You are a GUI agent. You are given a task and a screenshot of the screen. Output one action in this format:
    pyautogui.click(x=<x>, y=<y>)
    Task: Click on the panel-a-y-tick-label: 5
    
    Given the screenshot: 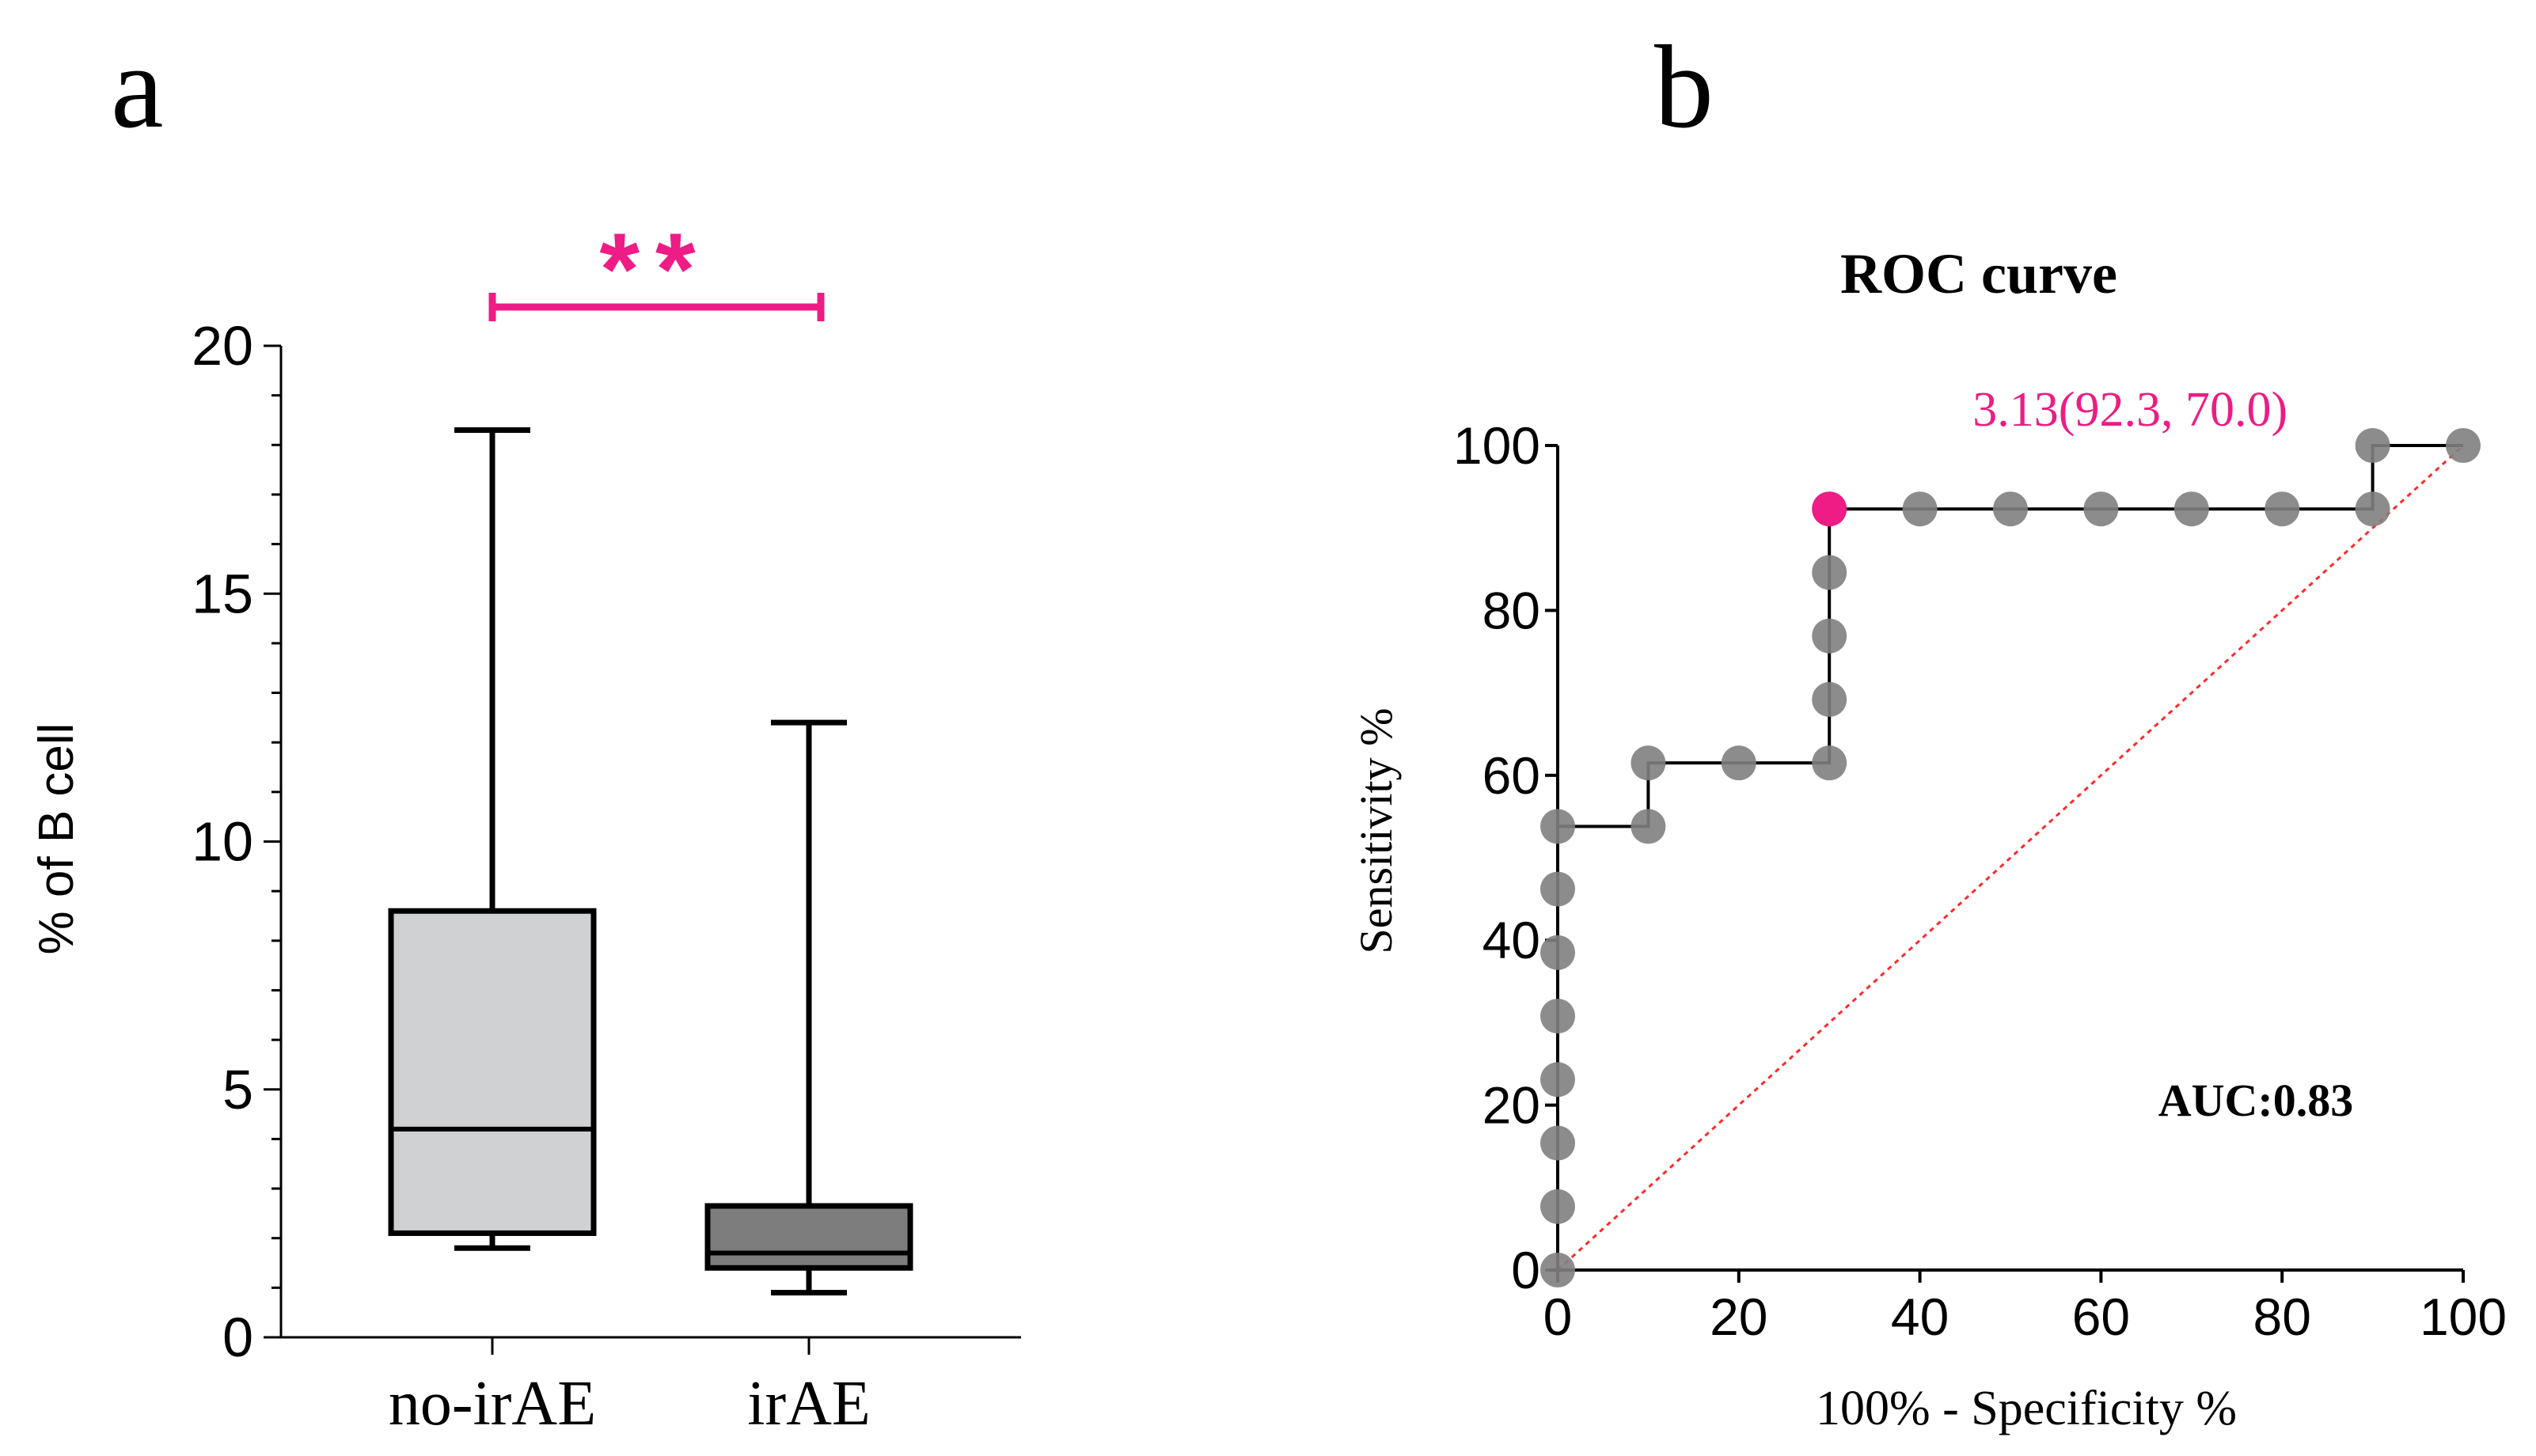 What is the action you would take?
    pyautogui.click(x=238, y=1089)
    